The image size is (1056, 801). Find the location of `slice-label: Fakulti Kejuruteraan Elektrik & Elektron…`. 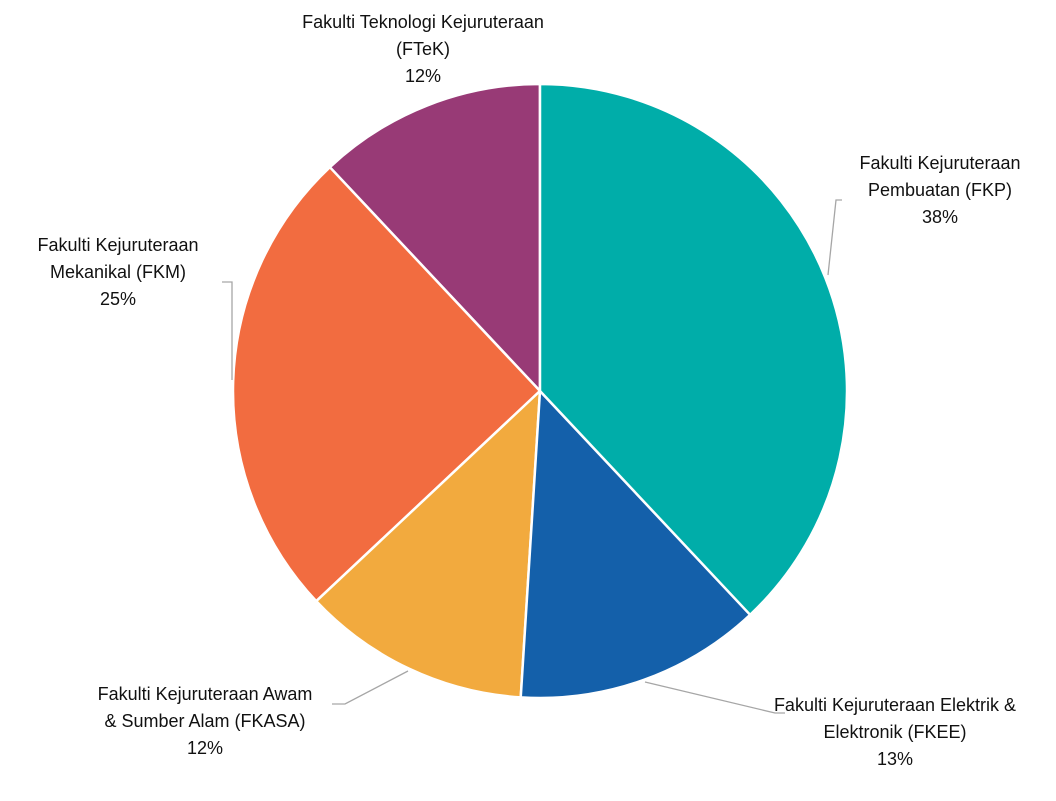

slice-label: Fakulti Kejuruteraan Elektrik & Elektron… is located at coordinates (895, 732).